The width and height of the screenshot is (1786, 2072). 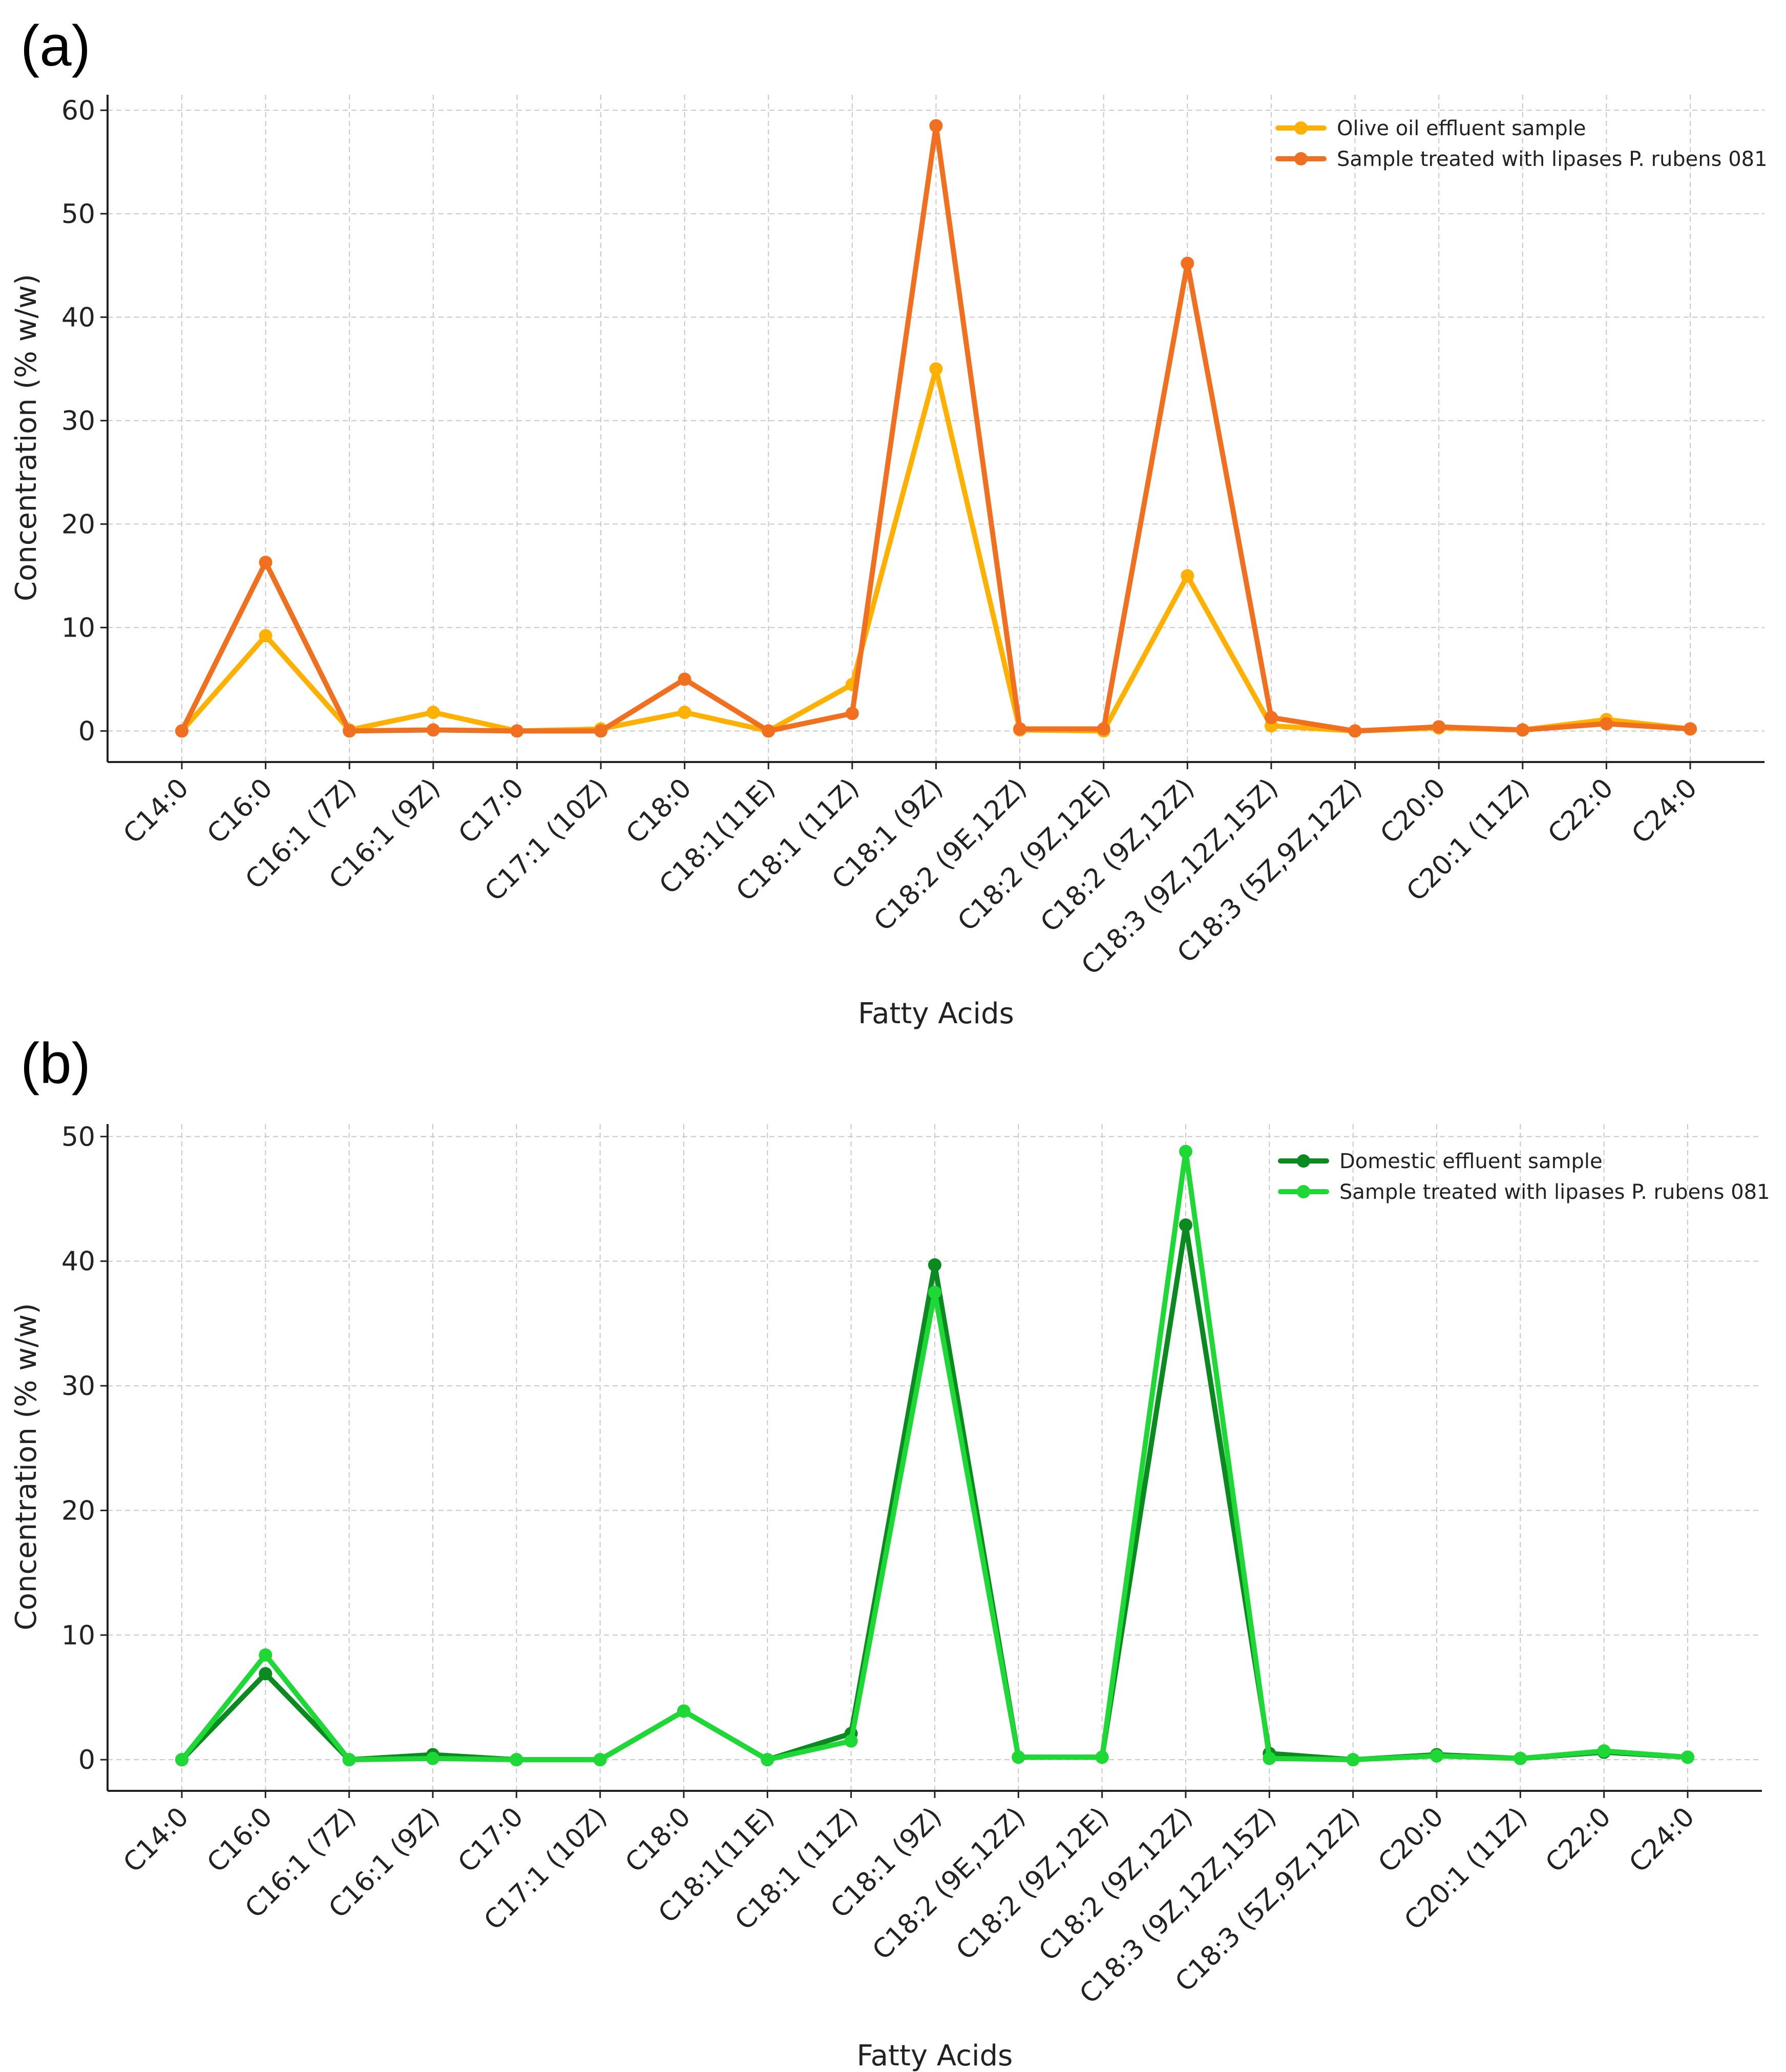 What do you see at coordinates (78, 110) in the screenshot?
I see `y-tick-label: 60` at bounding box center [78, 110].